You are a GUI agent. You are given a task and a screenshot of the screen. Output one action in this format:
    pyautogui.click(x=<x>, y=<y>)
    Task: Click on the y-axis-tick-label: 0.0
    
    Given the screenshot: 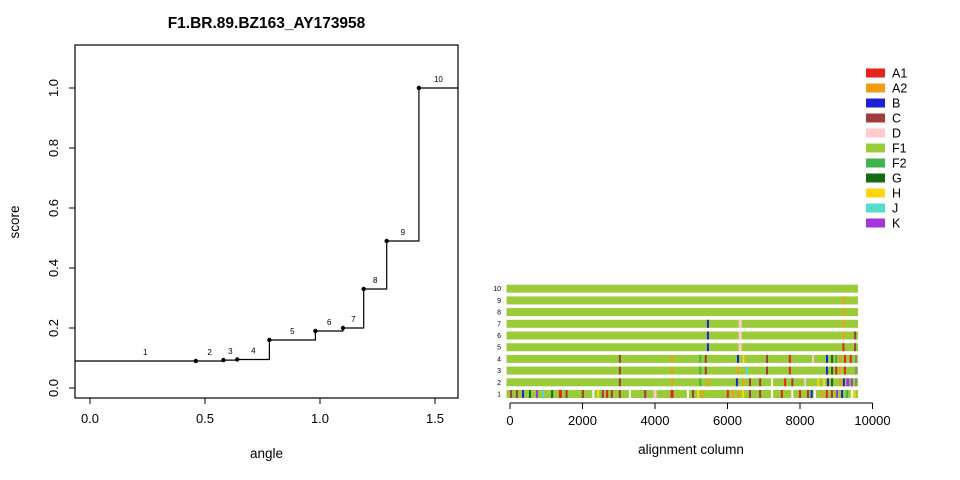 What is the action you would take?
    pyautogui.click(x=53, y=388)
    